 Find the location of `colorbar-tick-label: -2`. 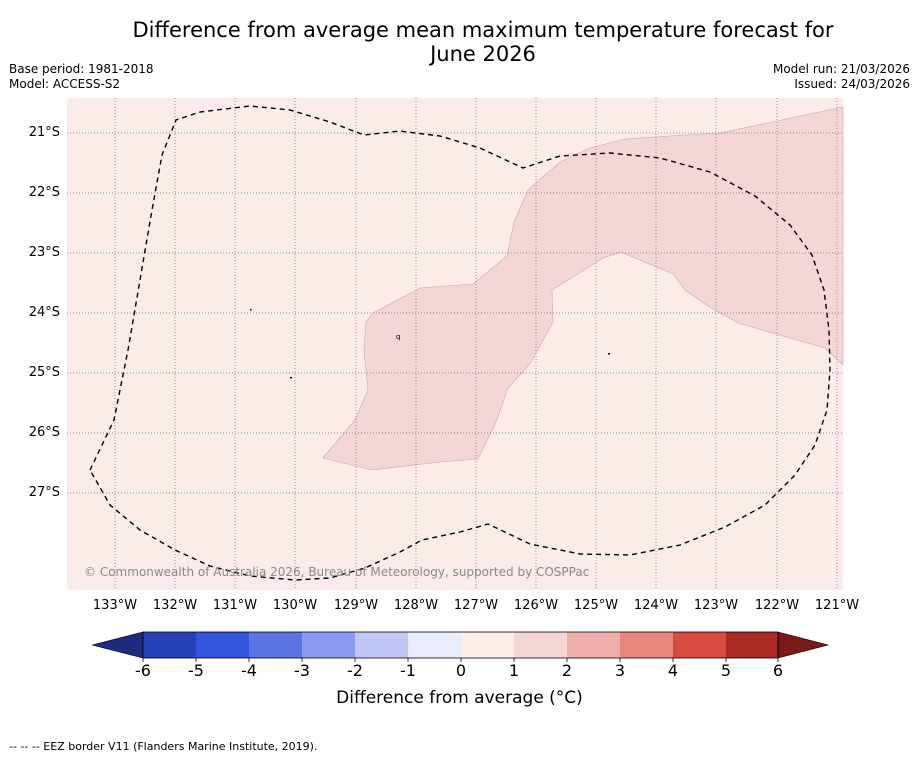

colorbar-tick-label: -2 is located at coordinates (355, 670).